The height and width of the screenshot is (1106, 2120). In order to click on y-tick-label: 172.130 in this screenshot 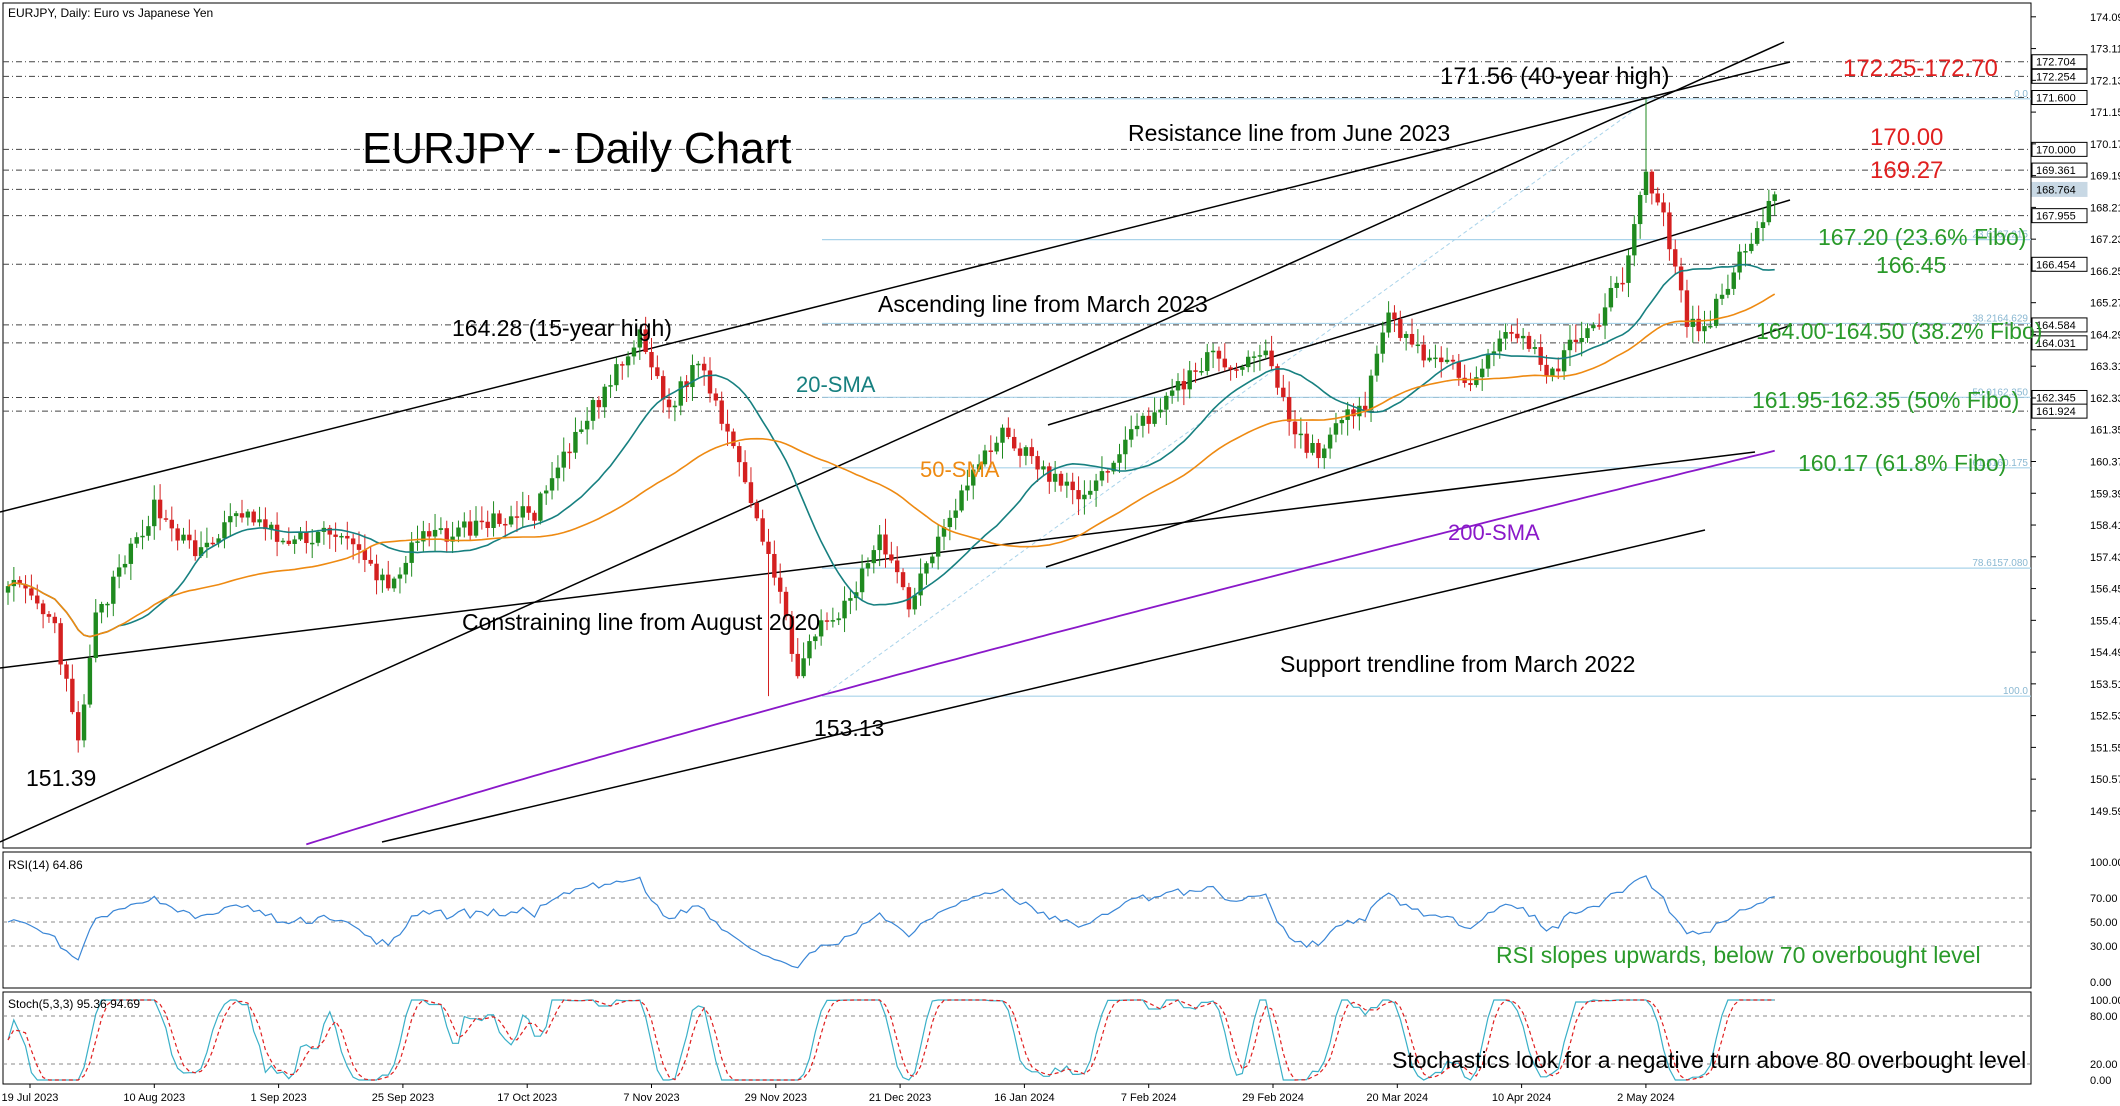, I will do `click(2105, 81)`.